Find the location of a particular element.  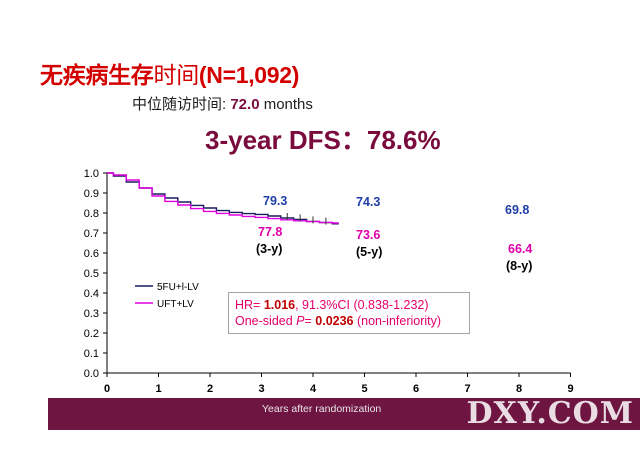

legend-label: 5FU+l-LV is located at coordinates (178, 287).